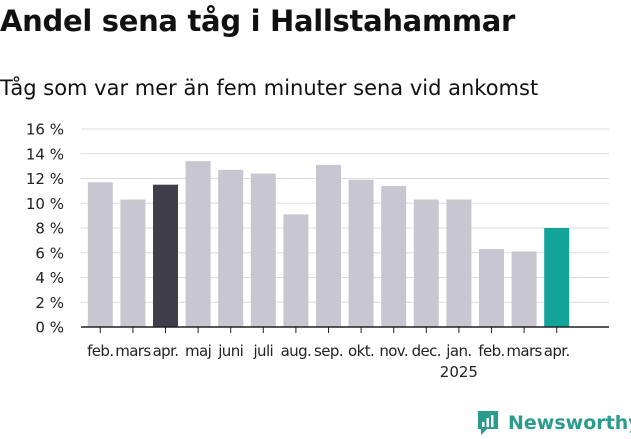 This screenshot has width=631, height=439. I want to click on x-tick-label: jan., so click(458, 351).